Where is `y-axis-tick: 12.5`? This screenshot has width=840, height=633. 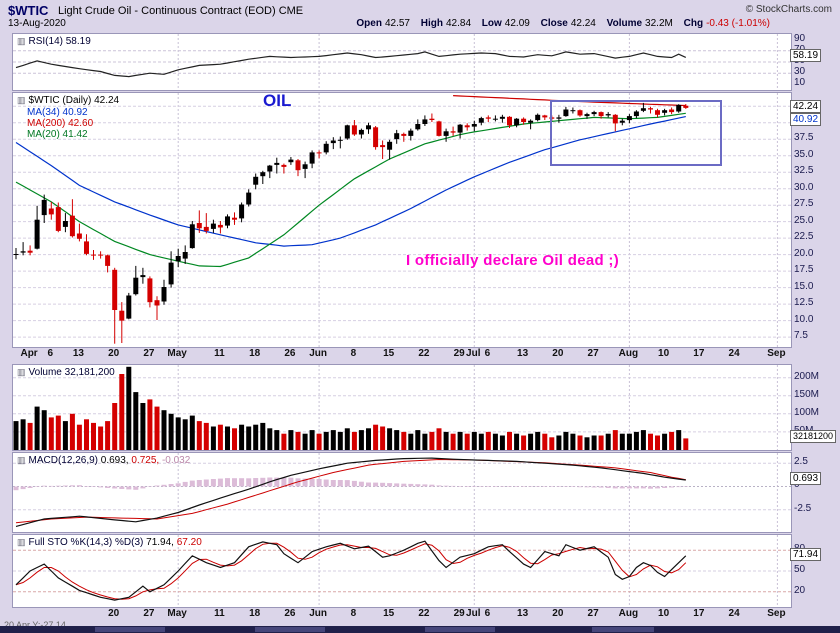
y-axis-tick: 12.5 is located at coordinates (804, 303).